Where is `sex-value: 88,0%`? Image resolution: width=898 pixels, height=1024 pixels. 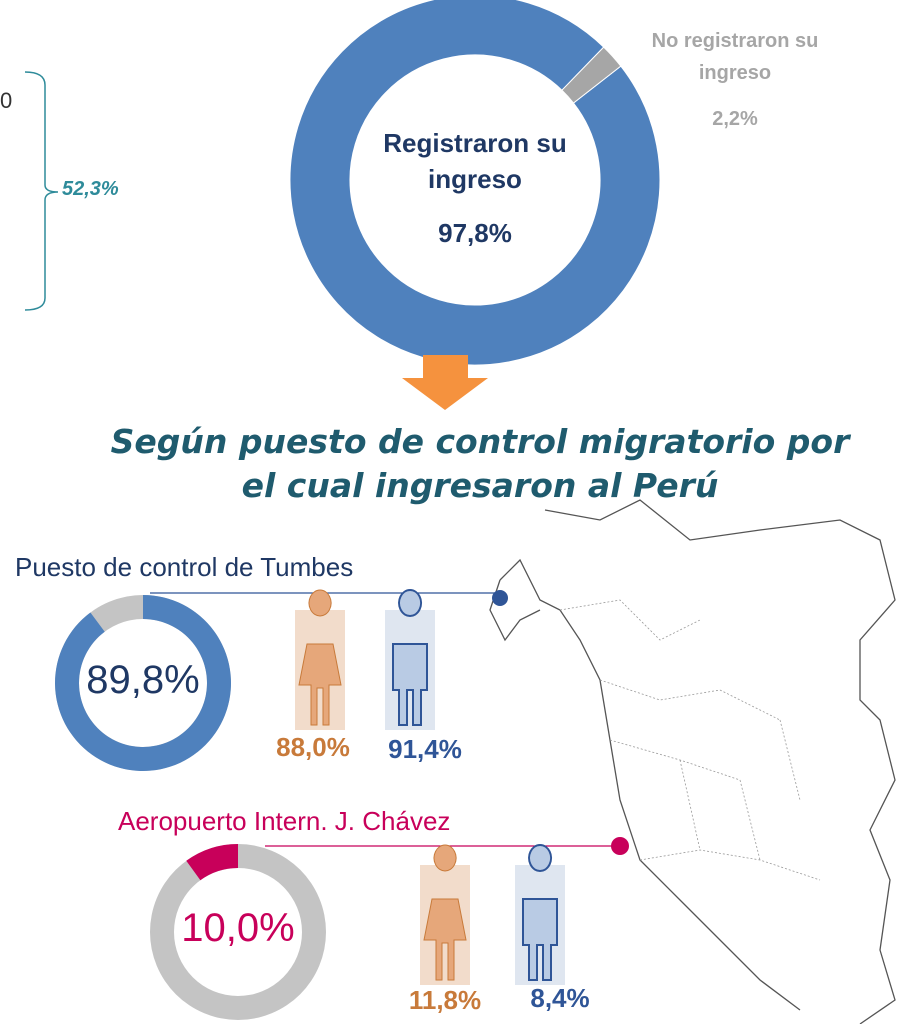 sex-value: 88,0% is located at coordinates (313, 747).